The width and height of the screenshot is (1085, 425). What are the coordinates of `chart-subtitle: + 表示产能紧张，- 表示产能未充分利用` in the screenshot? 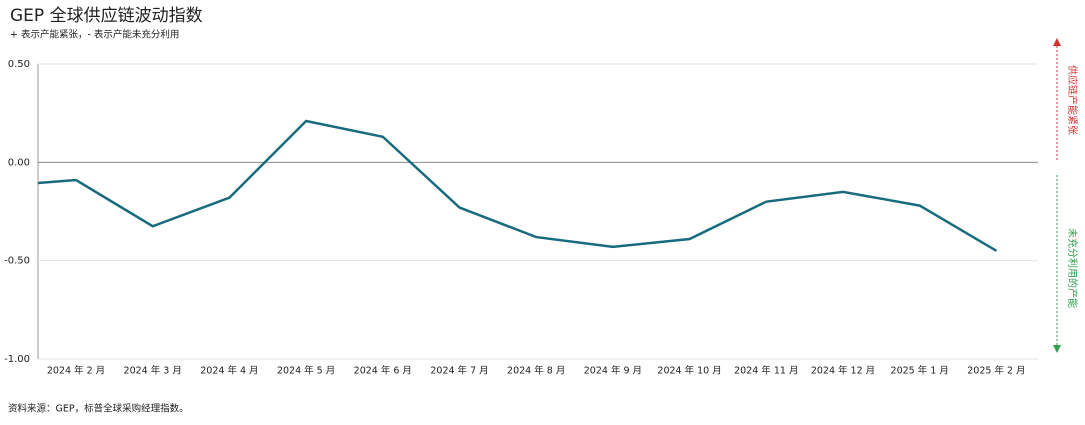 It's located at (94, 35).